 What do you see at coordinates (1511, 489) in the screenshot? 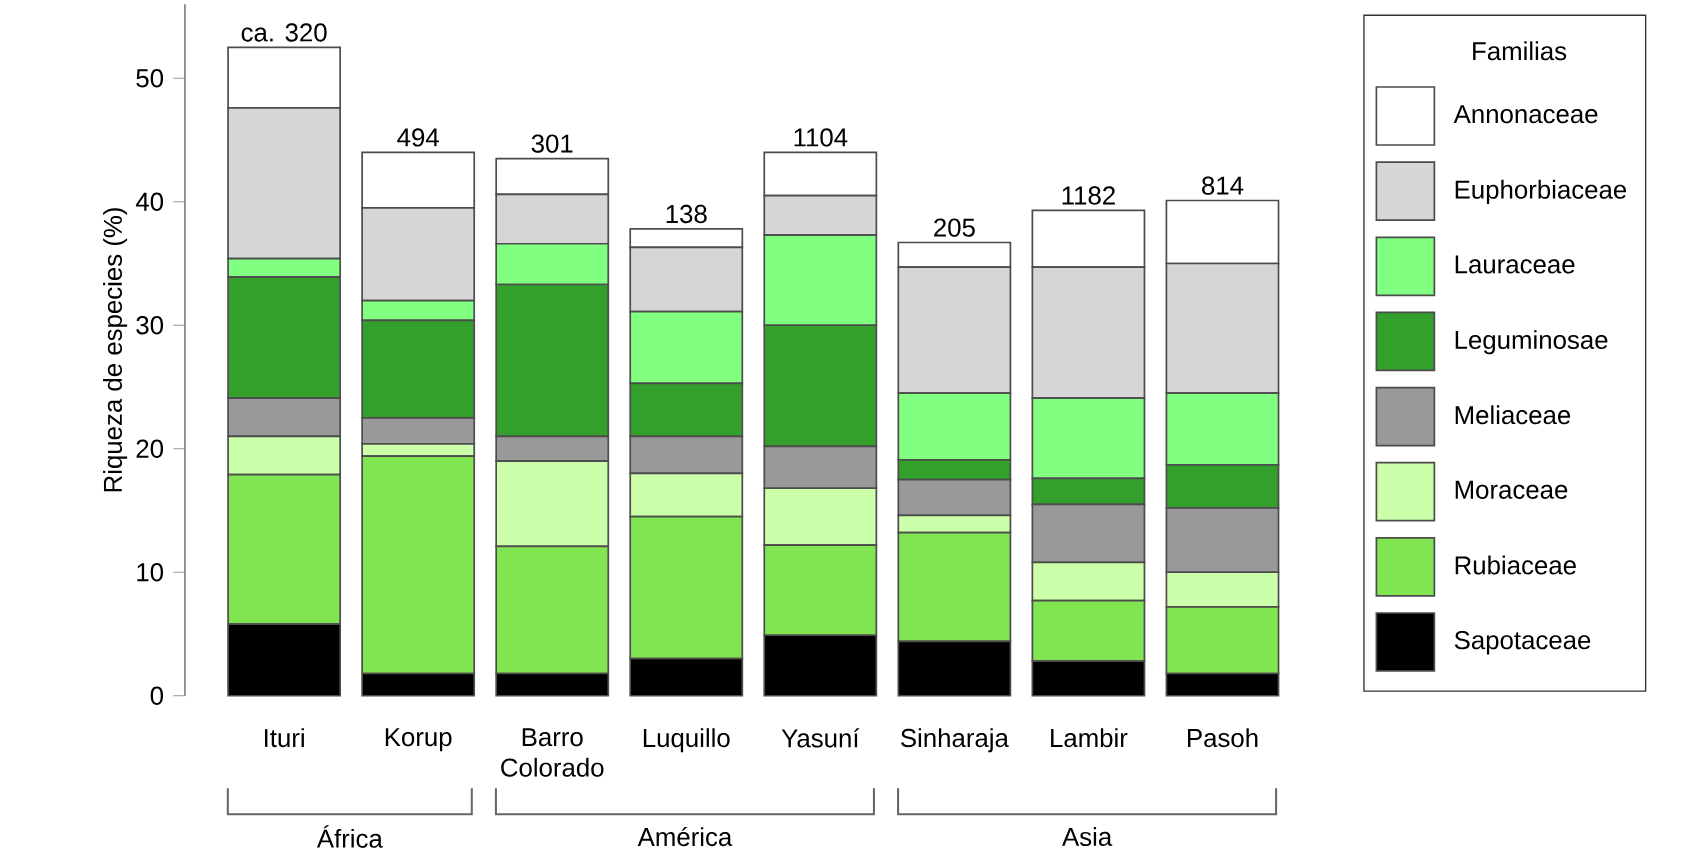
I see `legend-label: Moraceae` at bounding box center [1511, 489].